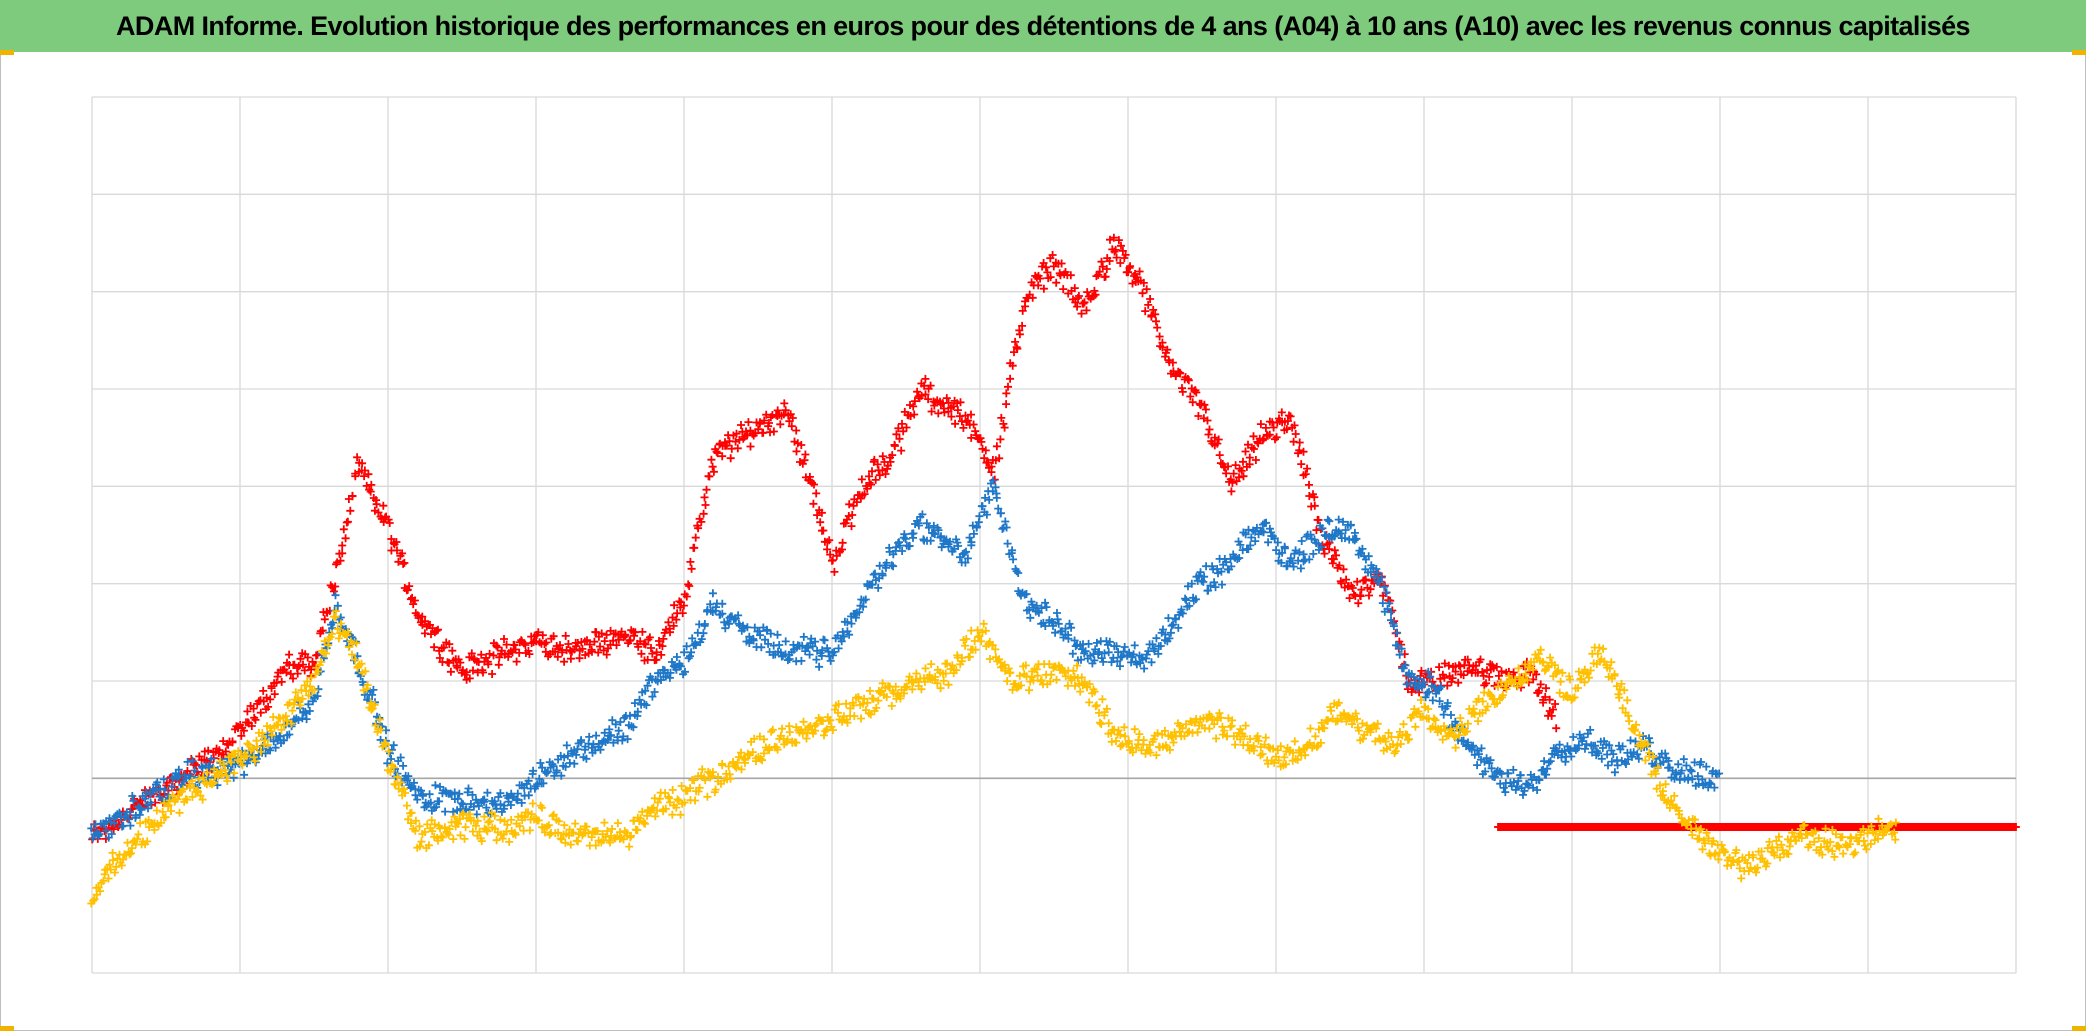 This screenshot has height=1031, width=2086. What do you see at coordinates (7, 52) in the screenshot?
I see `frame-corner-top-left` at bounding box center [7, 52].